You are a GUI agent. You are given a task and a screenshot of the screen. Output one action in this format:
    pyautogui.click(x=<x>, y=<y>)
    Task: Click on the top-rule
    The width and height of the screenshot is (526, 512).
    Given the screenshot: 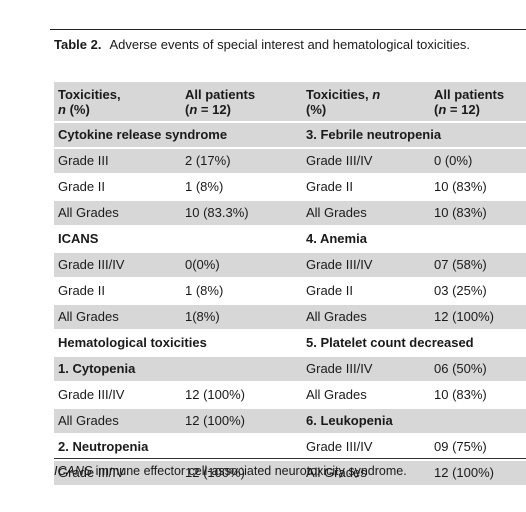 What is the action you would take?
    pyautogui.click(x=288, y=29)
    